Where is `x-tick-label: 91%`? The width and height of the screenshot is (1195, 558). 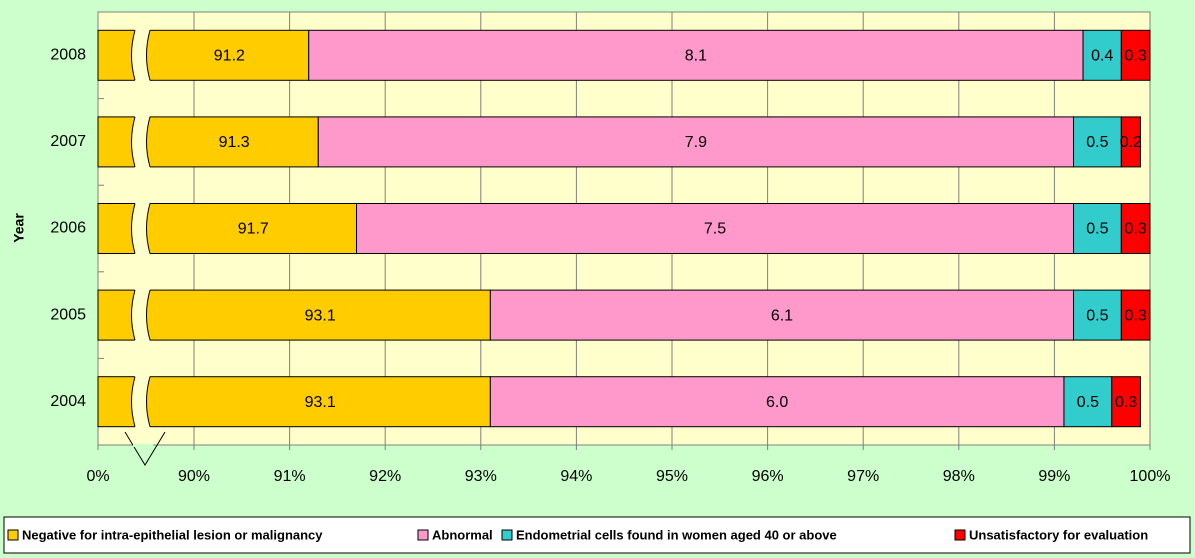
x-tick-label: 91% is located at coordinates (290, 476).